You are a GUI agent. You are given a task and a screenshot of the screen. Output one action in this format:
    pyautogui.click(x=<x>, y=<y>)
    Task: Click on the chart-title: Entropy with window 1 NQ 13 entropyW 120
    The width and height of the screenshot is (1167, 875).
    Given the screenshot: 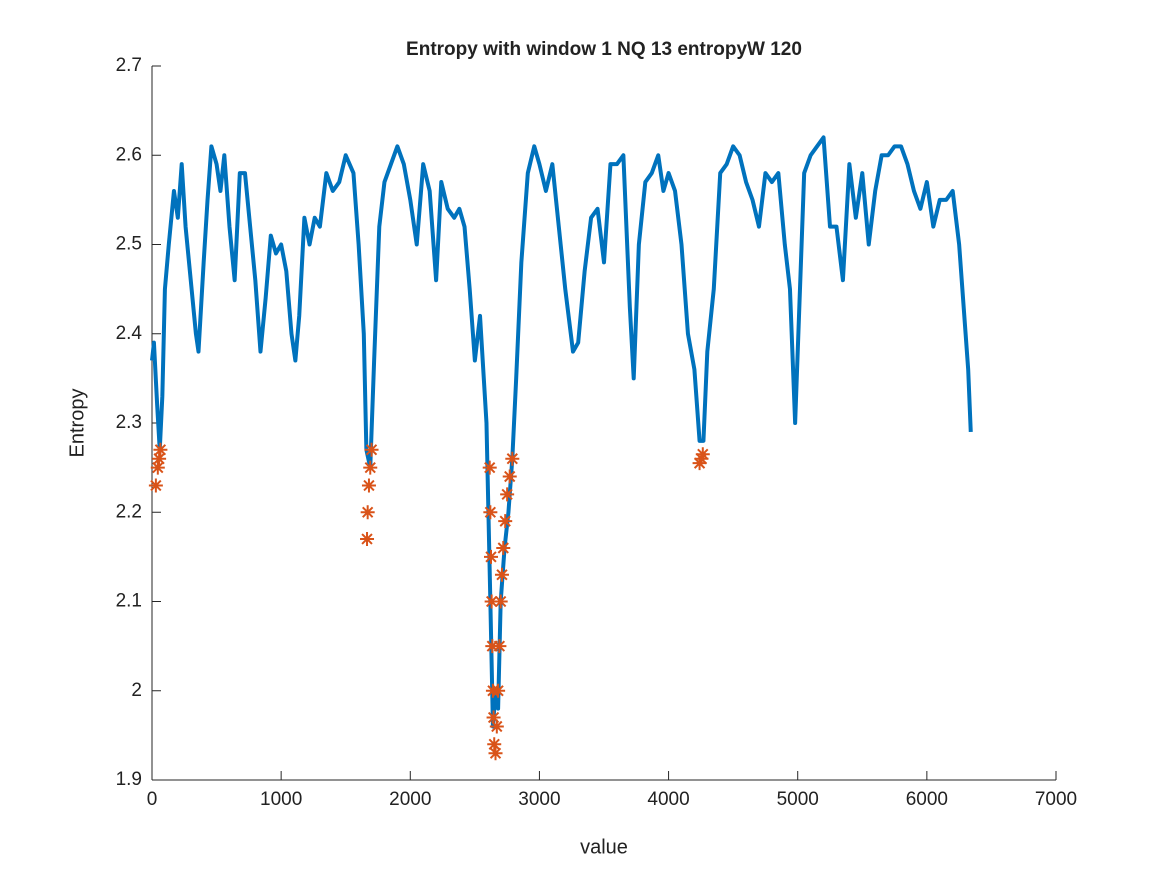 What is the action you would take?
    pyautogui.click(x=604, y=49)
    